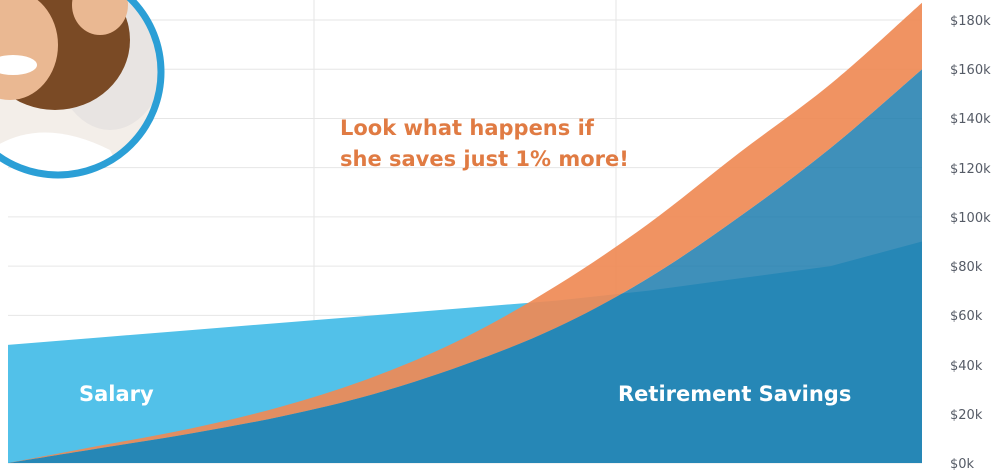 This screenshot has width=1006, height=472. I want to click on y-tick-label: $100k, so click(970, 218).